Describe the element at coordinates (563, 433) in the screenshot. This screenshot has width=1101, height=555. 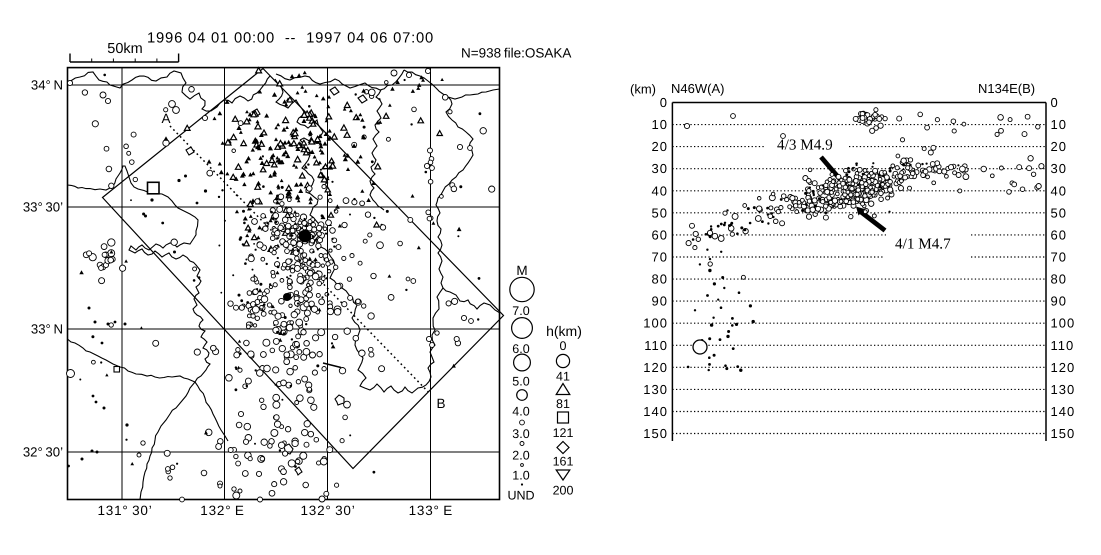
I see `svg-text: 121` at that location.